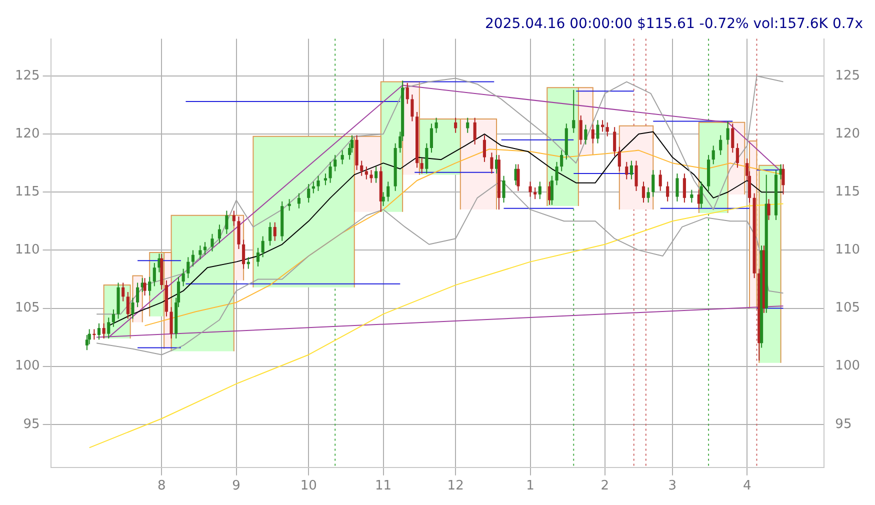 The height and width of the screenshot is (505, 875). Describe the element at coordinates (455, 486) in the screenshot. I see `x-tick-label: 12` at that location.